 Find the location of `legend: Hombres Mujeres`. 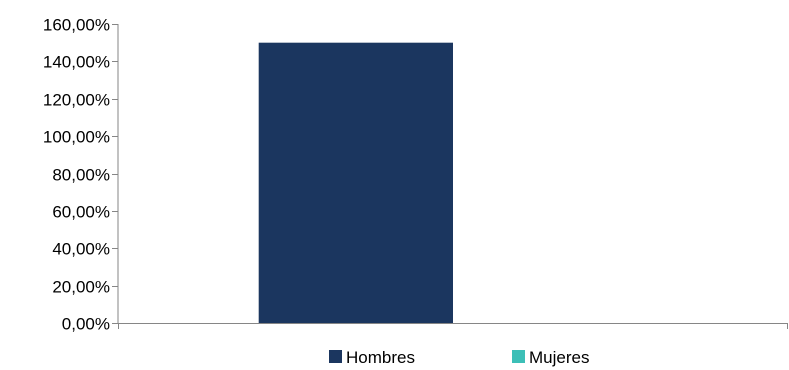

legend: Hombres Mujeres is located at coordinates (459, 357).